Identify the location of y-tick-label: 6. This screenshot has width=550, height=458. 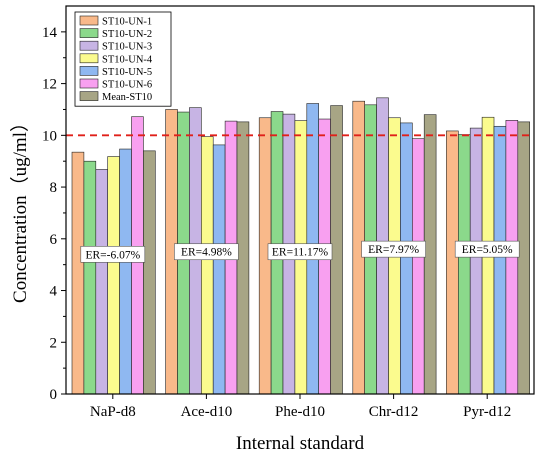
(54, 240).